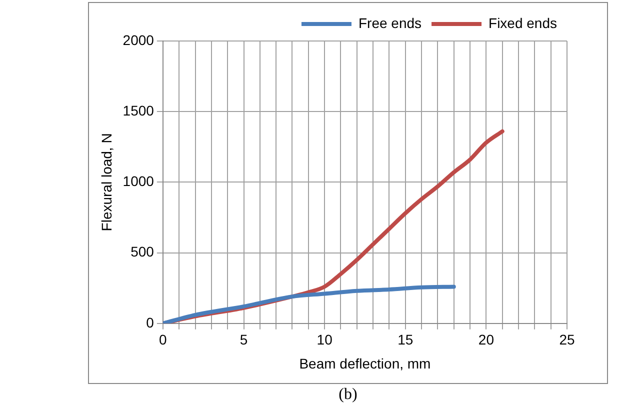 This screenshot has height=416, width=618. What do you see at coordinates (486, 340) in the screenshot?
I see `x-tick-label: 20` at bounding box center [486, 340].